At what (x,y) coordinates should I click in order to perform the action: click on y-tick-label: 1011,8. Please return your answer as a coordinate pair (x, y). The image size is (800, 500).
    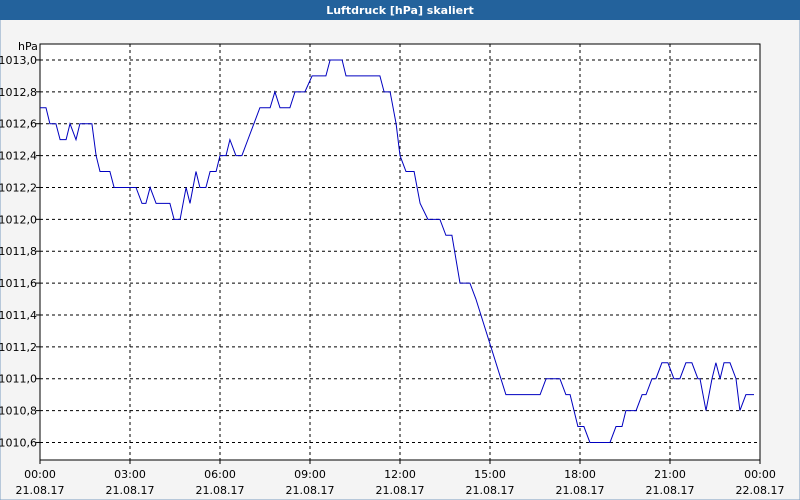
    Looking at the image, I should click on (18, 251).